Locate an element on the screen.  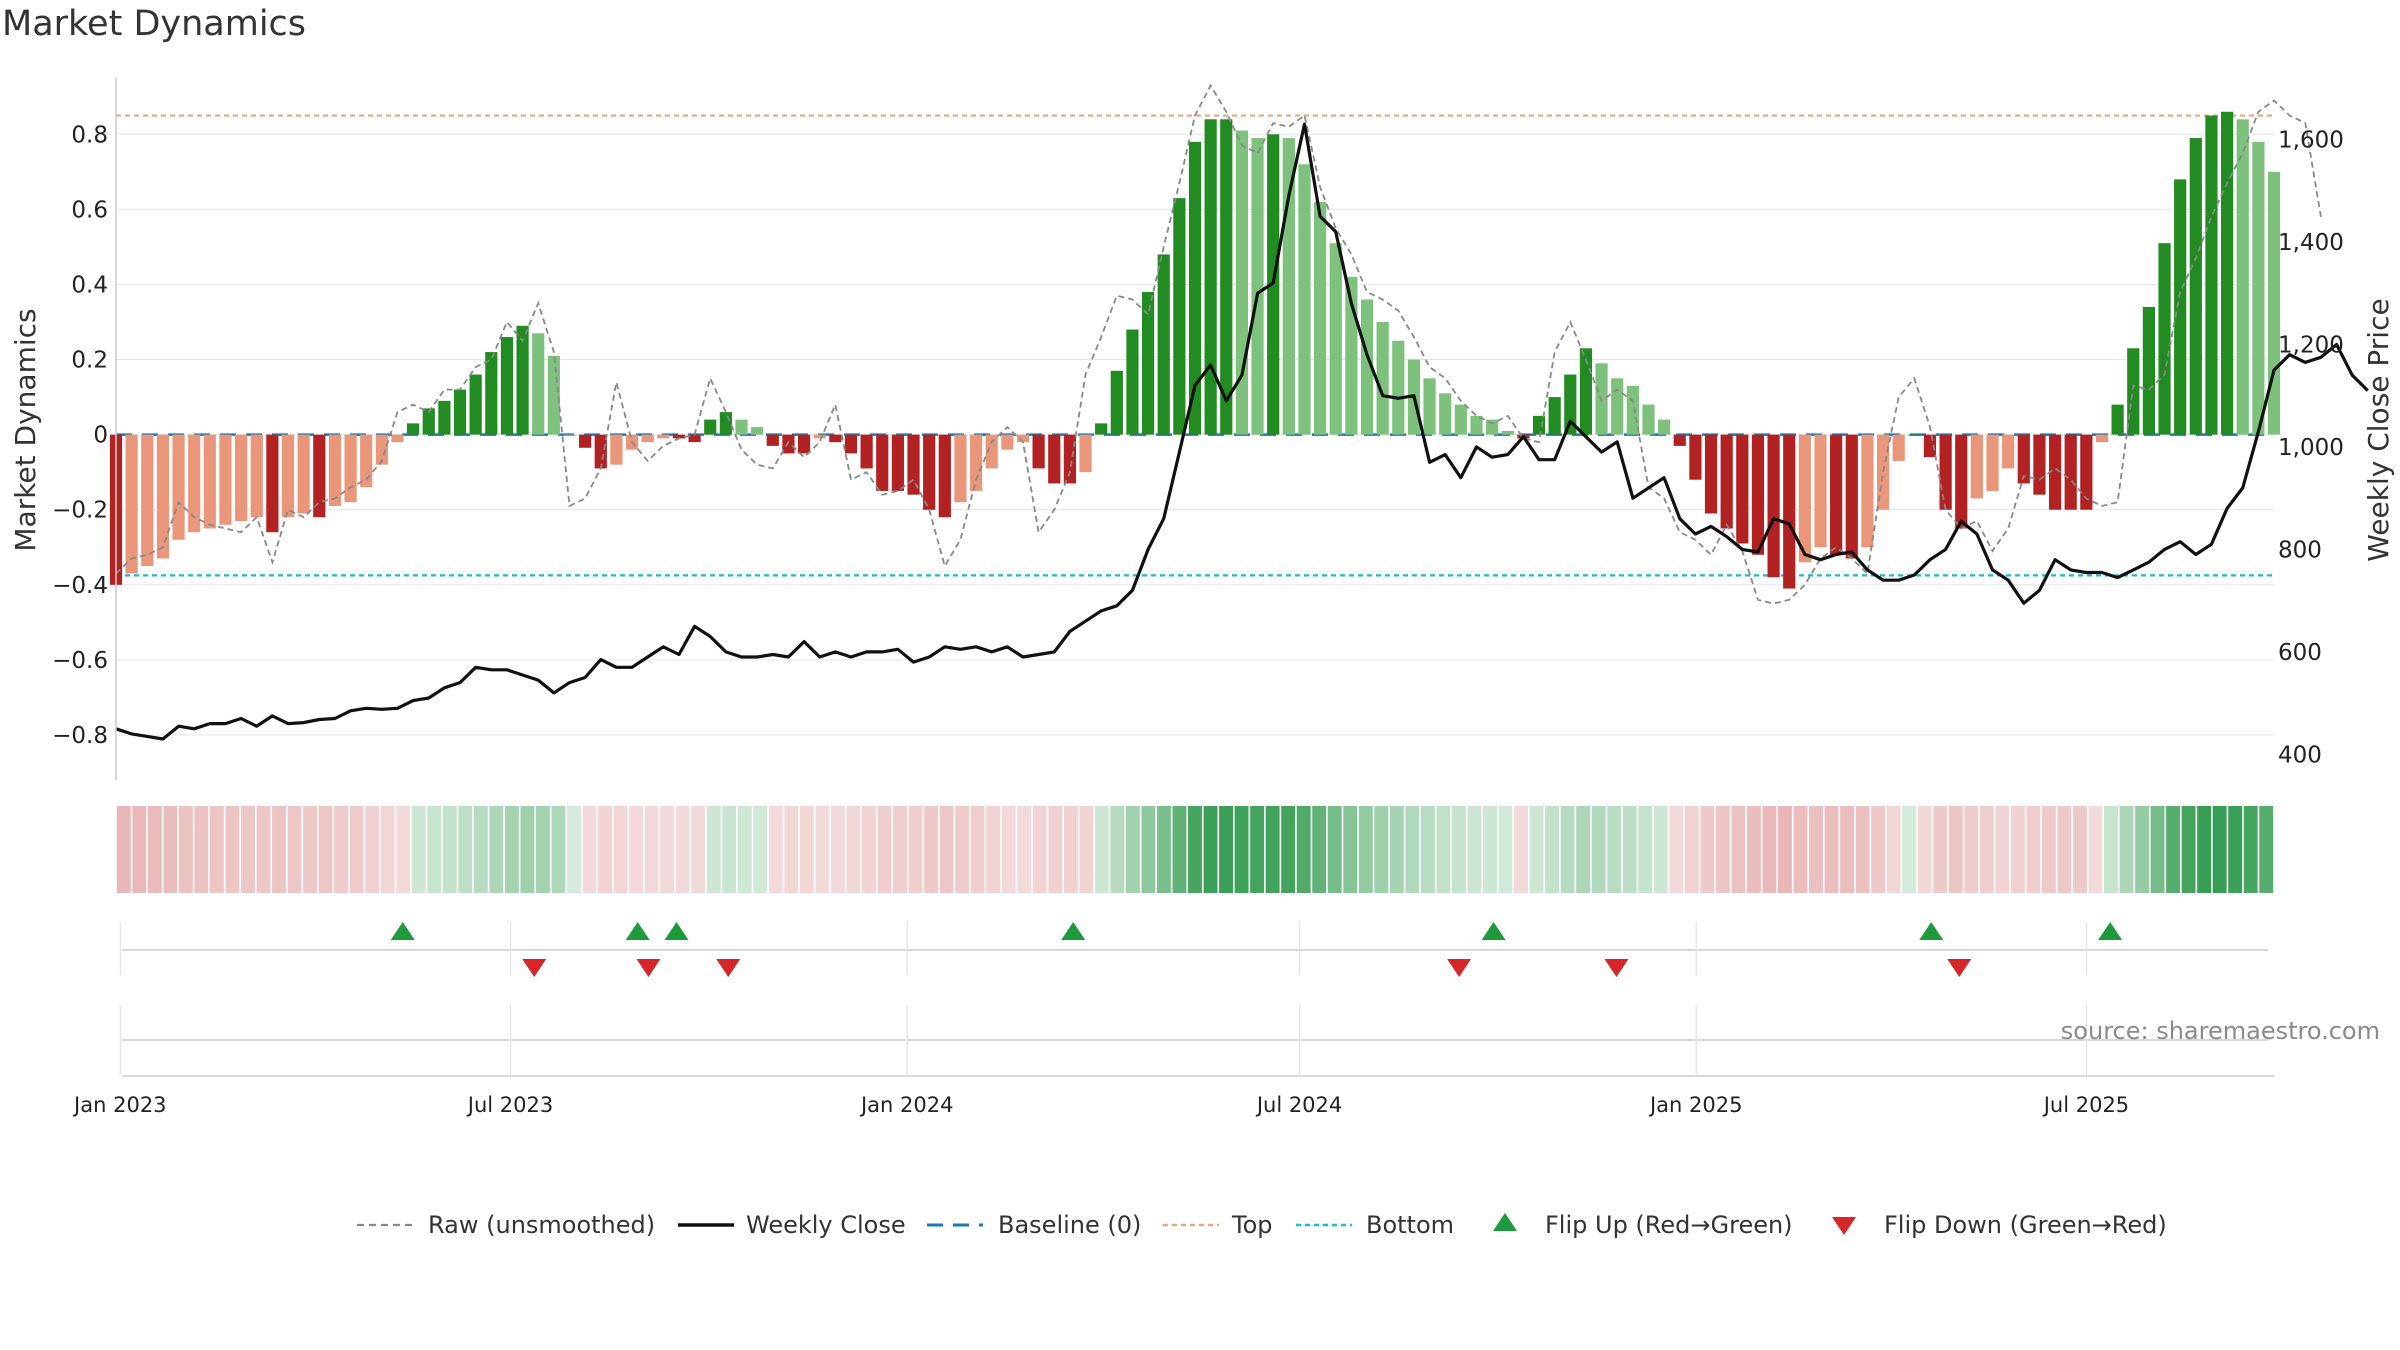
y-tick-label: −0.8 is located at coordinates (80, 736).